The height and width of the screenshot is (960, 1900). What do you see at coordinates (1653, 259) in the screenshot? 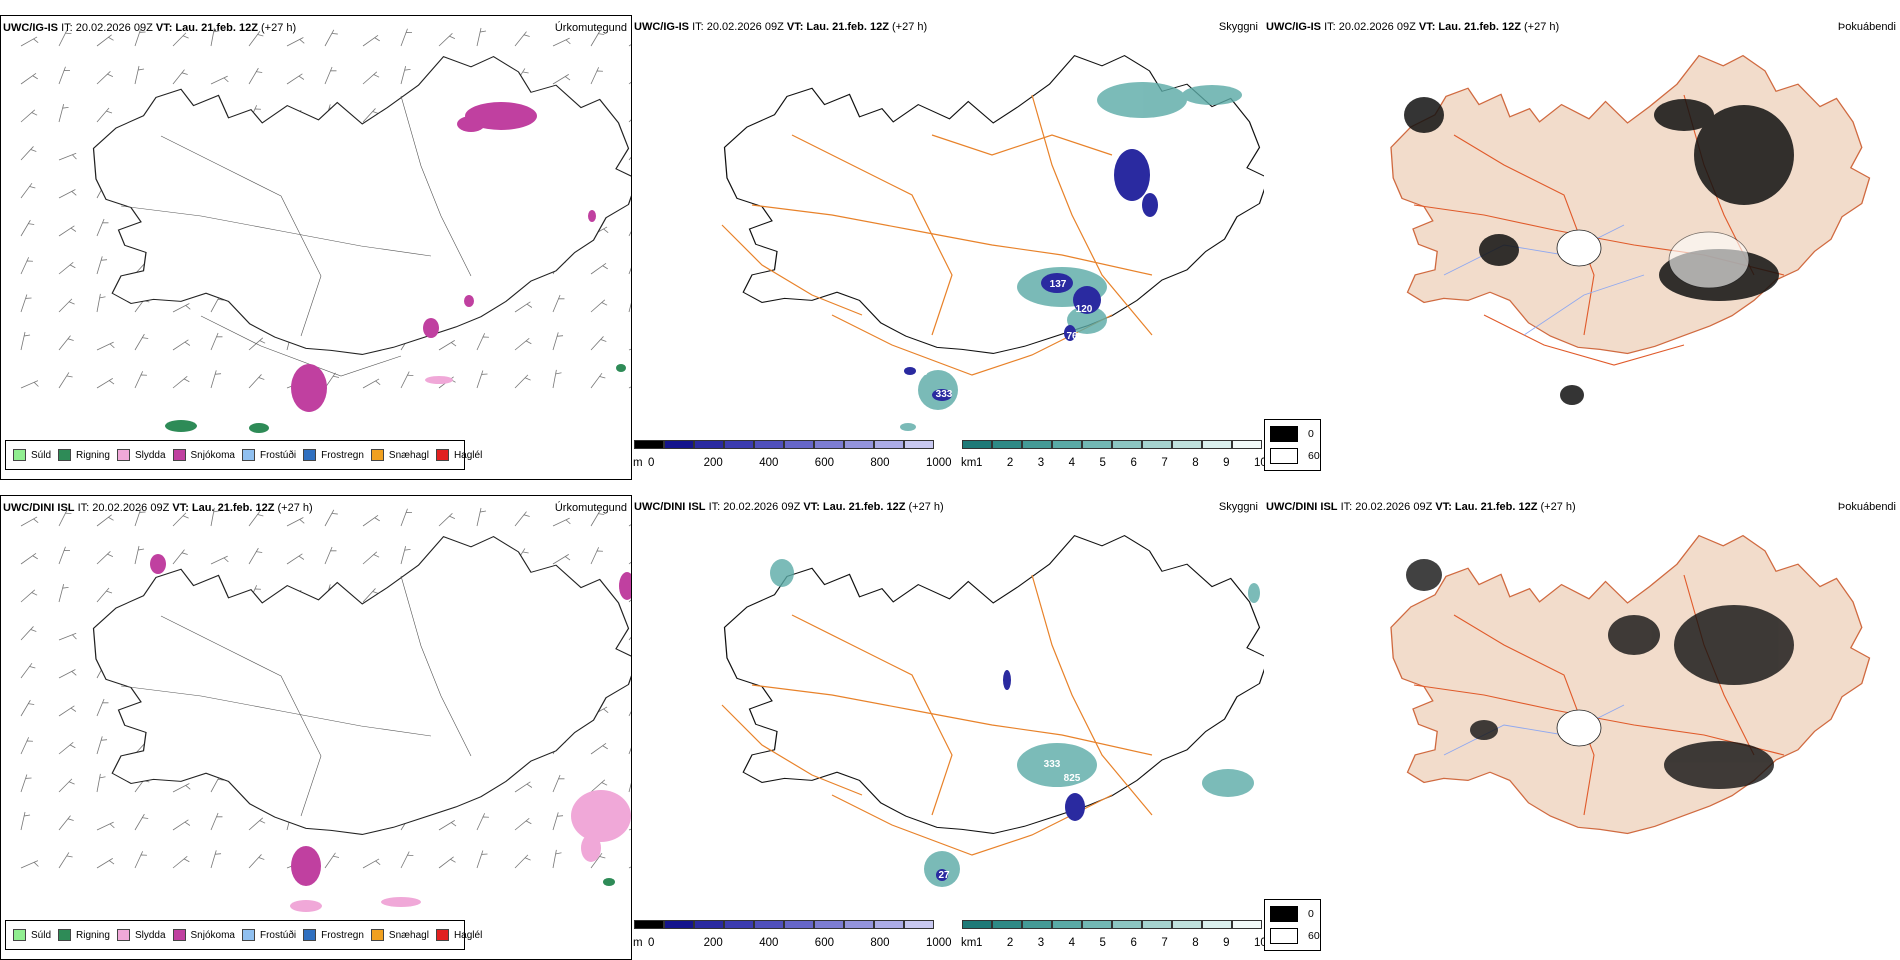
I see `glaciers` at bounding box center [1653, 259].